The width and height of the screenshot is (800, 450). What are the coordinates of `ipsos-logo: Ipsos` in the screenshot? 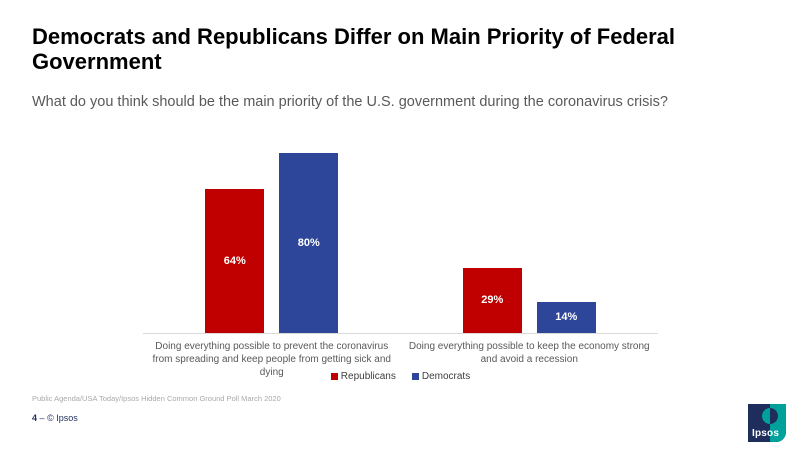 It's located at (767, 423).